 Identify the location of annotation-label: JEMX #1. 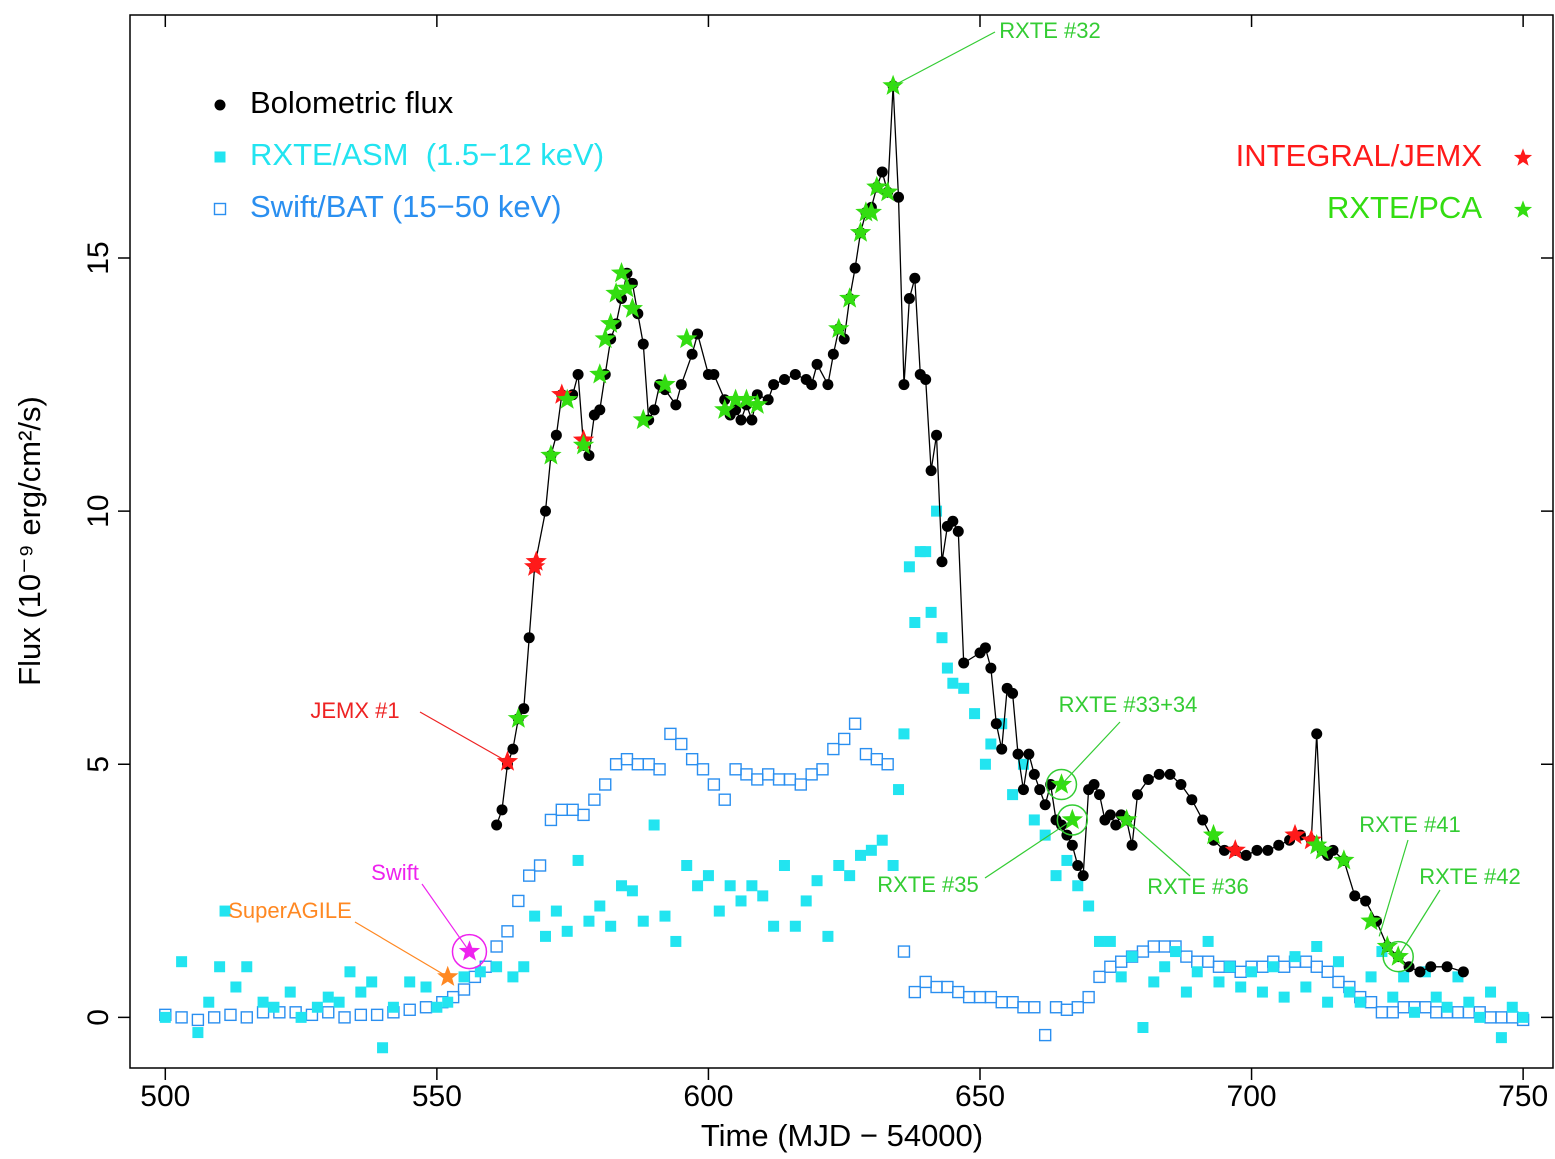
(354, 710).